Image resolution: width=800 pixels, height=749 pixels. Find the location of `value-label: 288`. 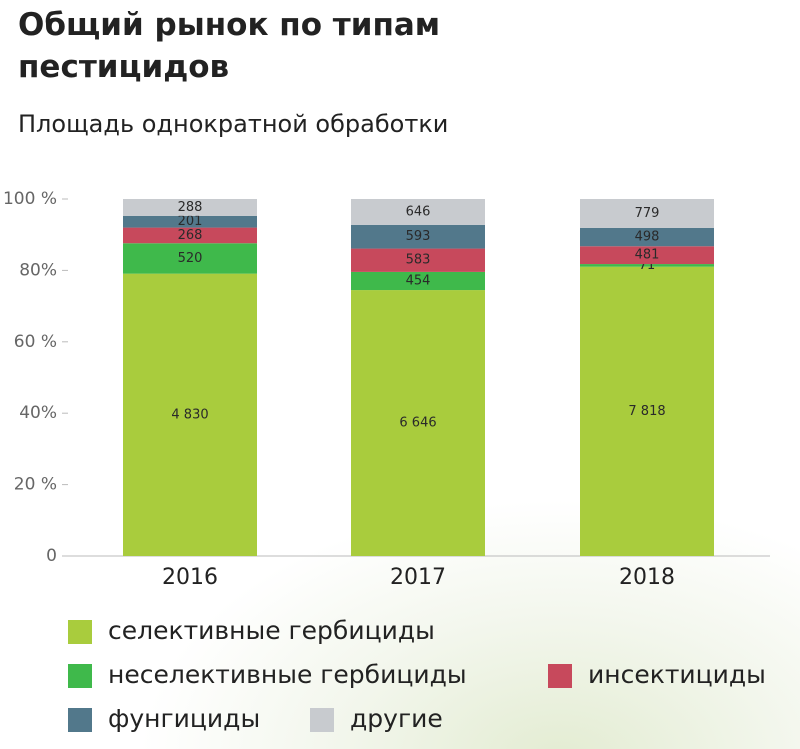

value-label: 288 is located at coordinates (190, 207).